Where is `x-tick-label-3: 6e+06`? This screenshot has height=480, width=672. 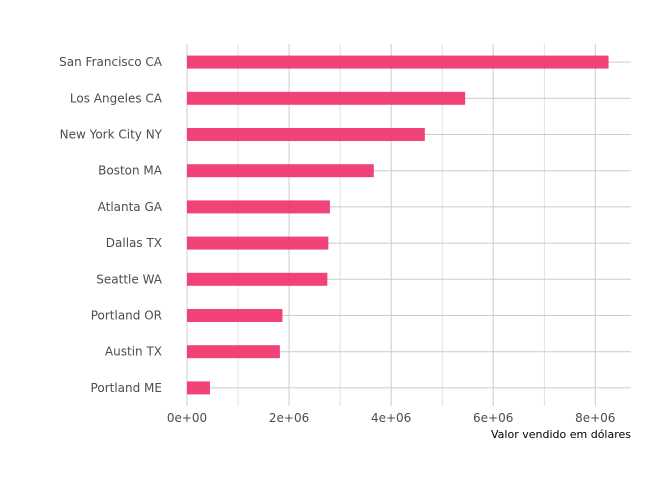
x-tick-label-3: 6e+06 is located at coordinates (493, 418).